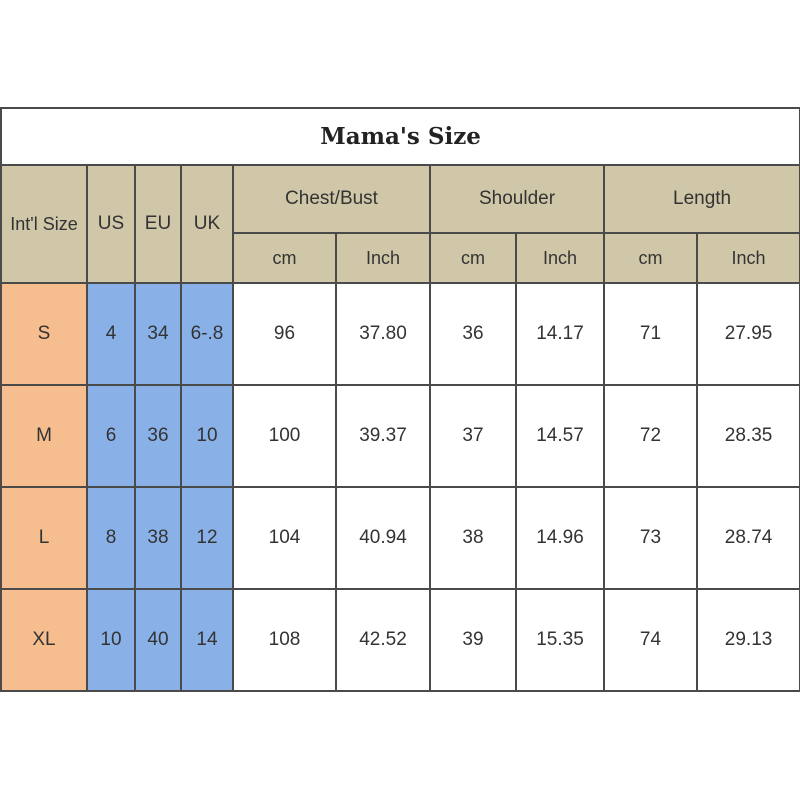 This screenshot has width=800, height=800. What do you see at coordinates (473, 258) in the screenshot?
I see `unit-shoulder-cm: cm` at bounding box center [473, 258].